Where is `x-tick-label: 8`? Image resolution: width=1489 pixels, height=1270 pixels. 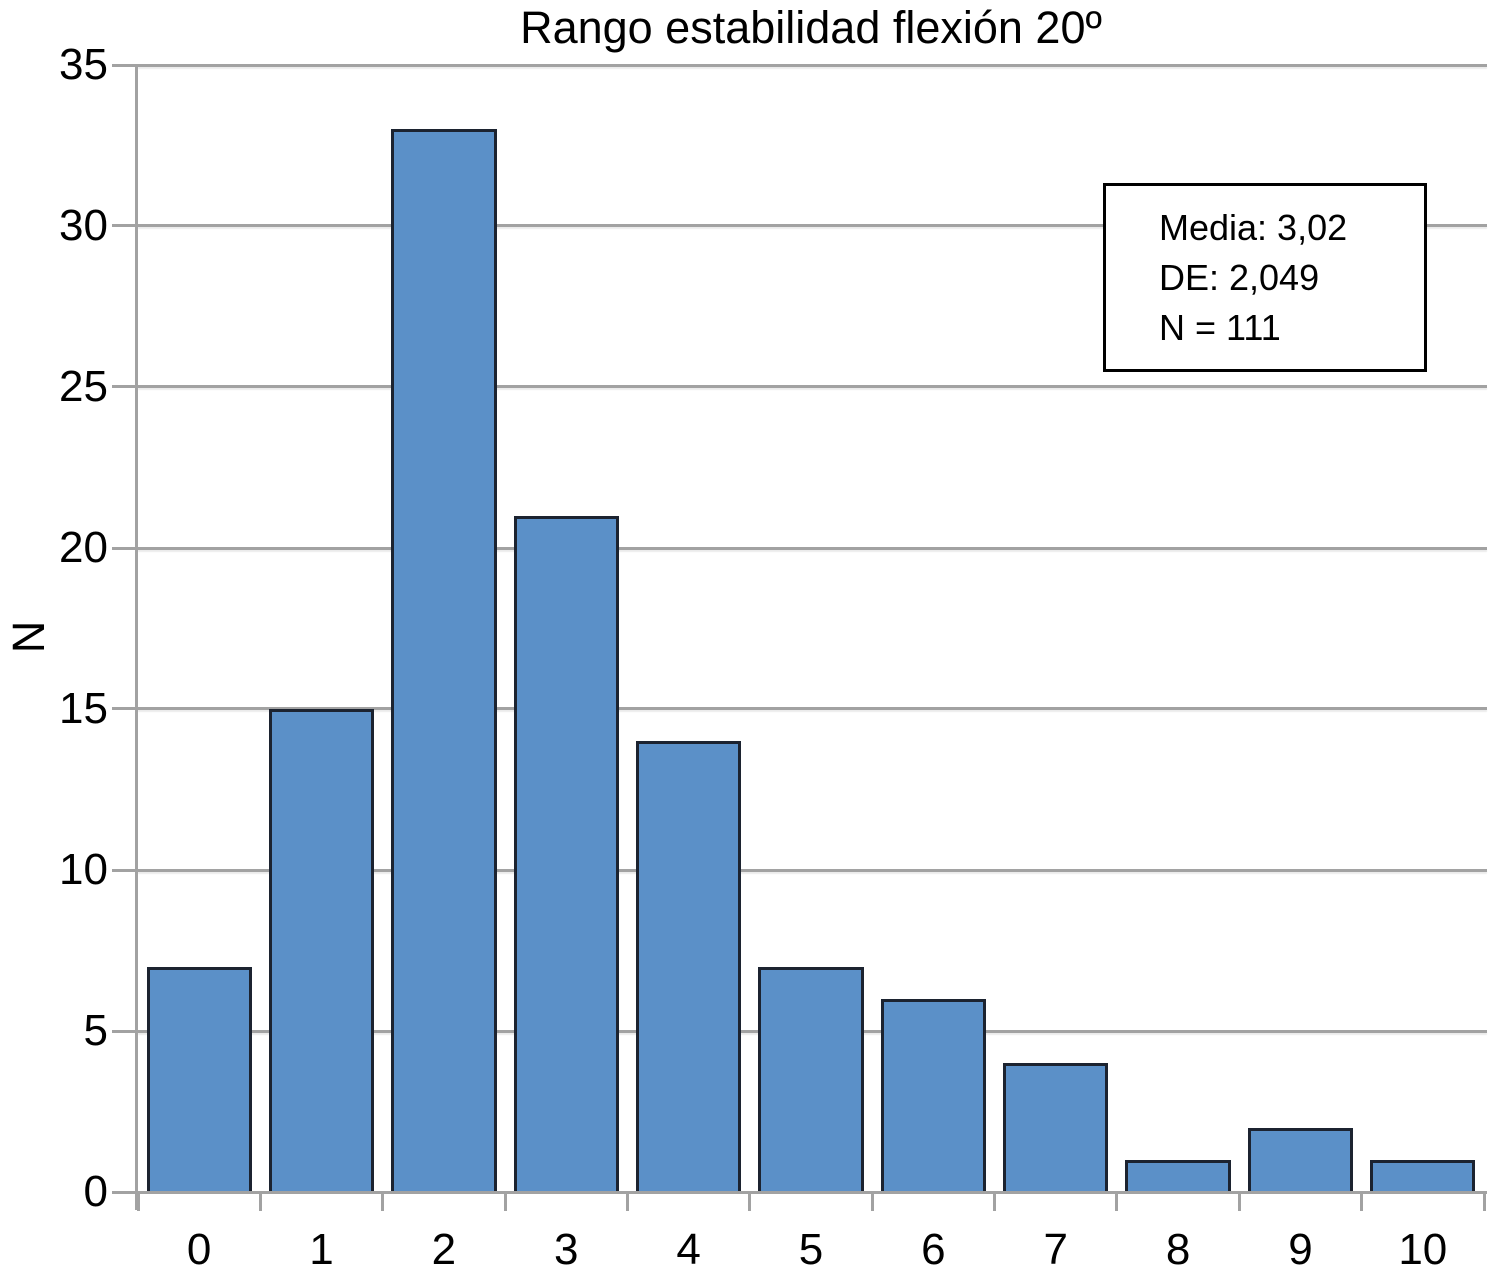
x-tick-label: 8 is located at coordinates (1178, 1247).